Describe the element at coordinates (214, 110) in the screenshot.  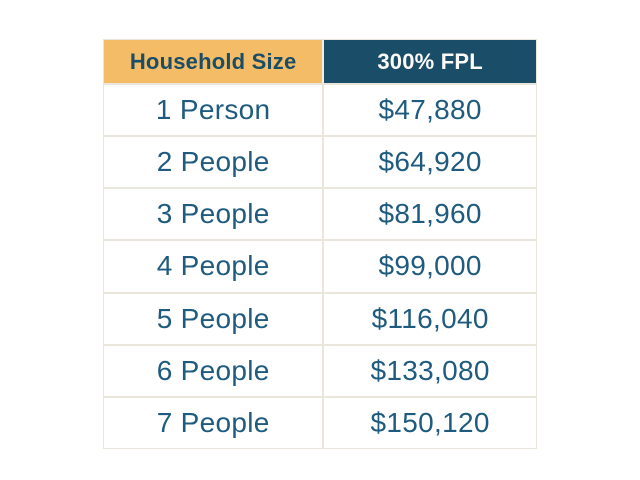
I see `household-size-cell: 1 Person` at that location.